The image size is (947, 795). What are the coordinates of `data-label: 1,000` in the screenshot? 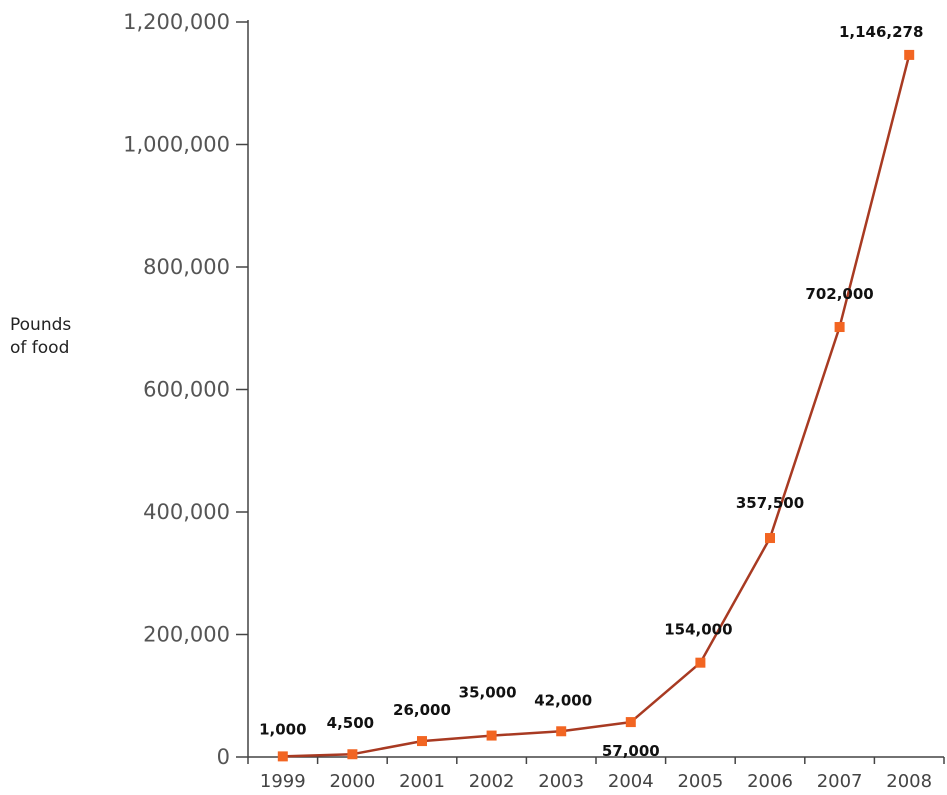 It's located at (282, 729).